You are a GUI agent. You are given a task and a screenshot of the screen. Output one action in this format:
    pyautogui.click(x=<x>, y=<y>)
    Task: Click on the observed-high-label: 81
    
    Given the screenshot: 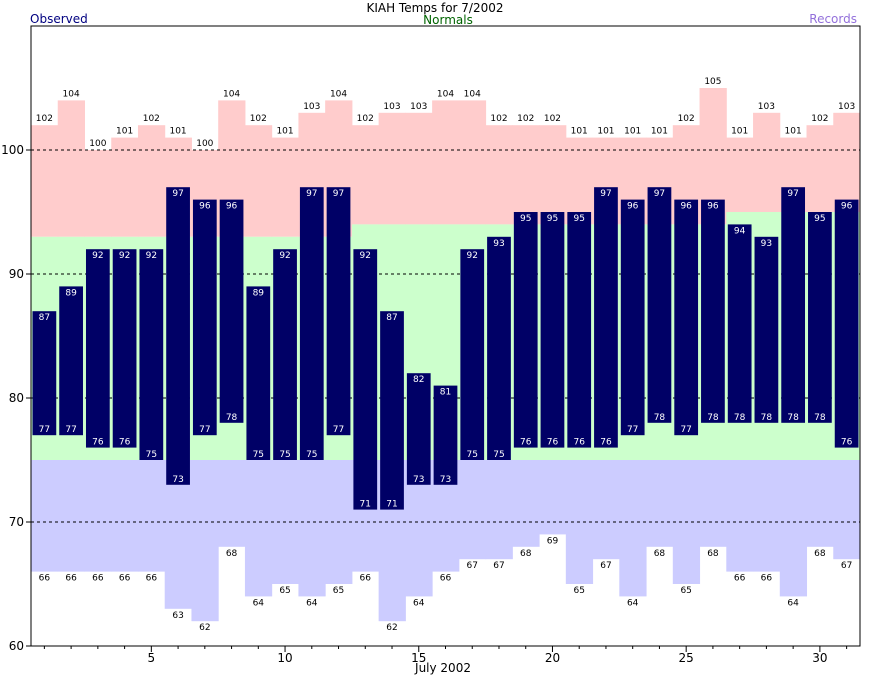 What is the action you would take?
    pyautogui.click(x=445, y=393)
    